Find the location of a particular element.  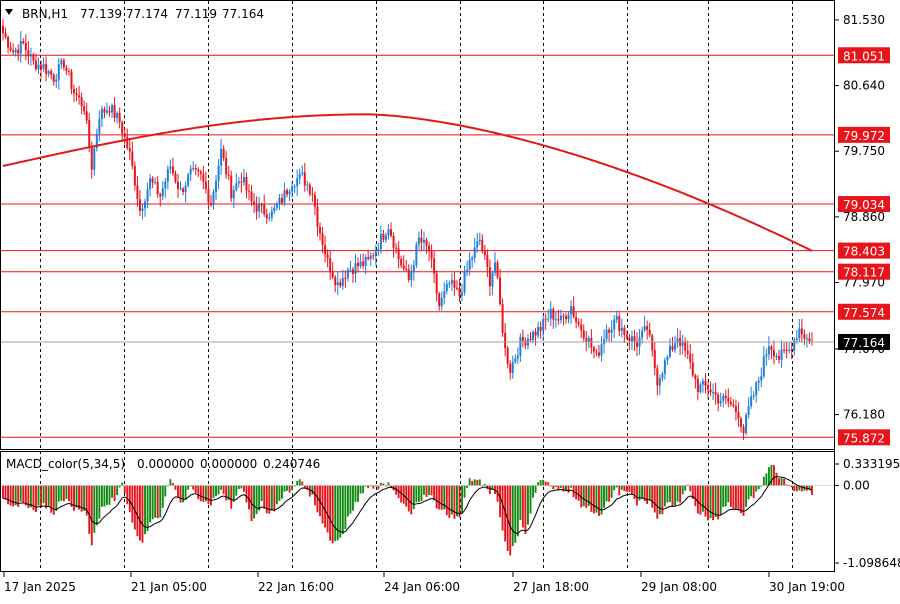

level-label-0: 81.051 is located at coordinates (864, 56).